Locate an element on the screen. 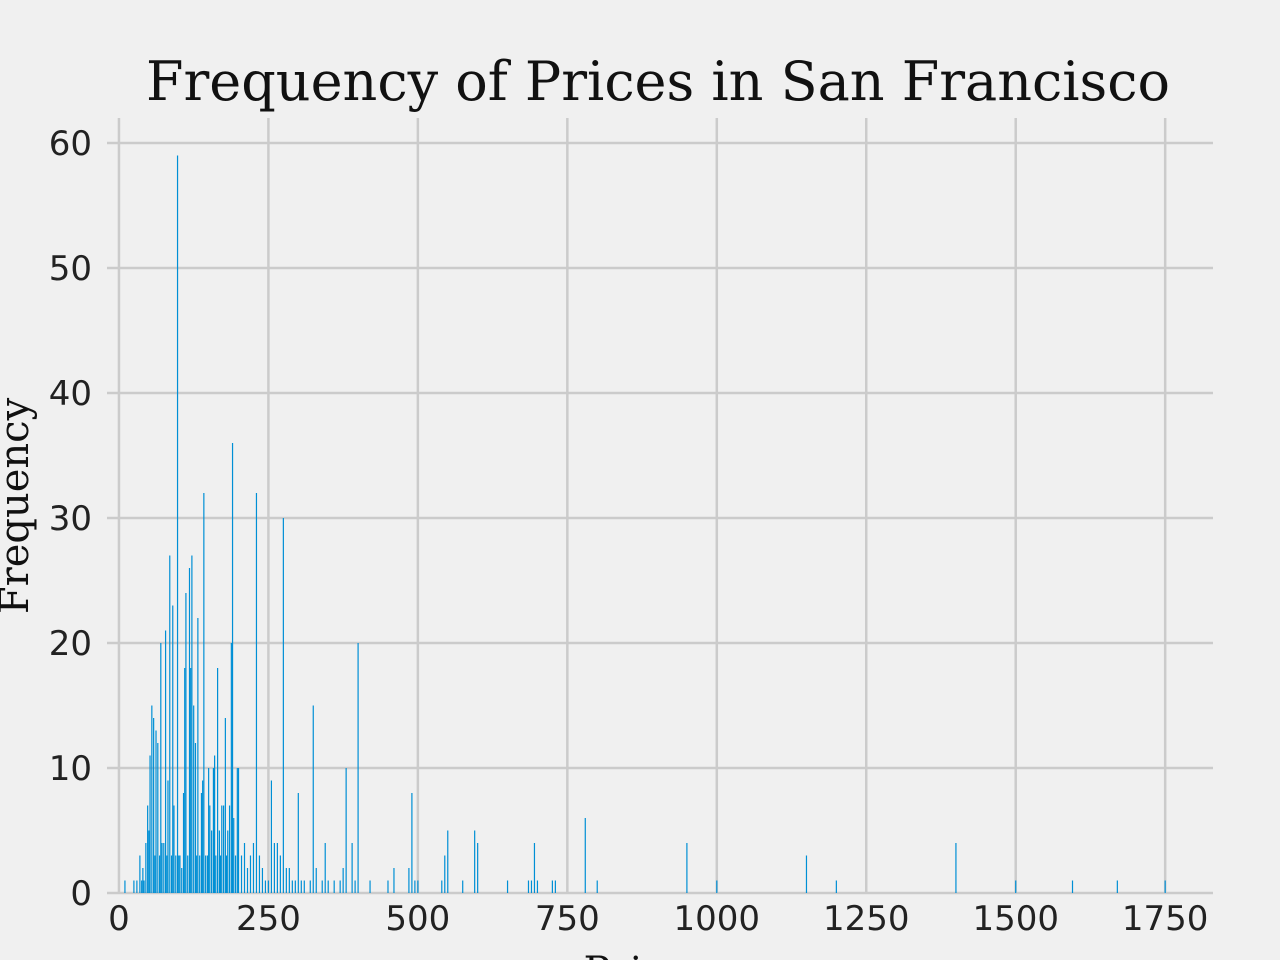  y-tick-label: 30 is located at coordinates (70, 519).